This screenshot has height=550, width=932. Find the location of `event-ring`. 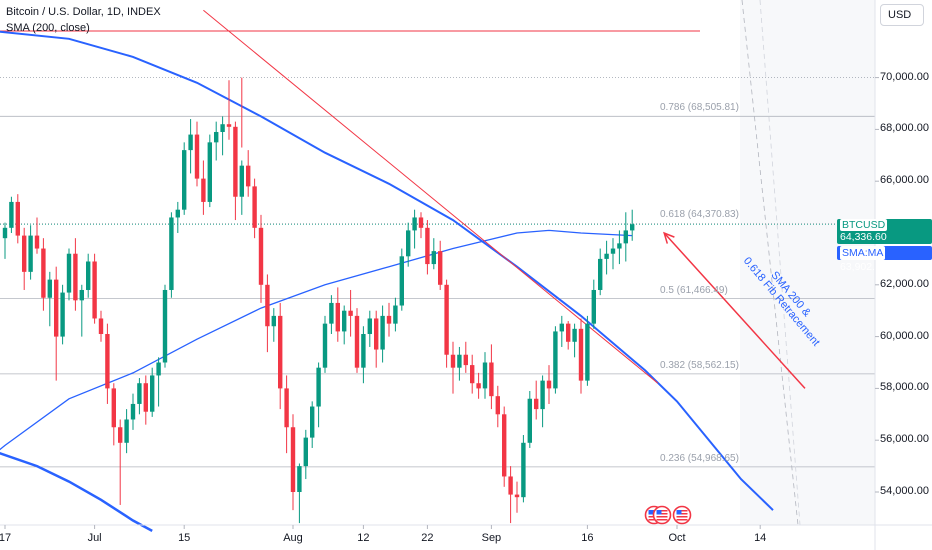

event-ring is located at coordinates (662, 515).